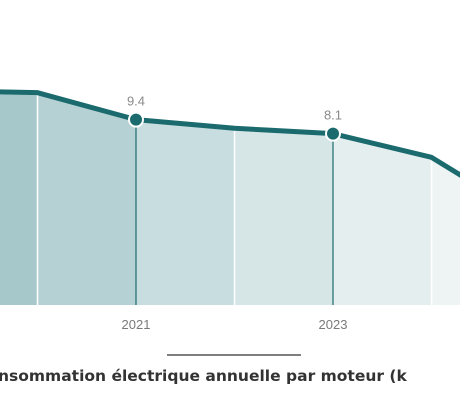 The width and height of the screenshot is (460, 400). I want to click on x-tick-label: 2023, so click(333, 324).